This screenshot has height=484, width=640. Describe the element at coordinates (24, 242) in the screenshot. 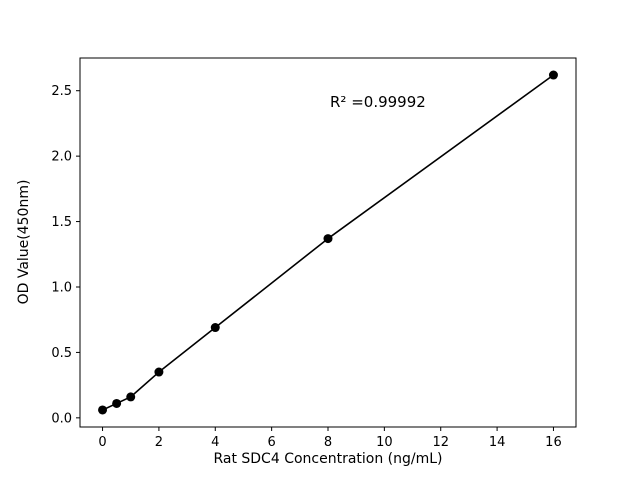

I see `y-axis-label: OD Value(450nm)` at that location.